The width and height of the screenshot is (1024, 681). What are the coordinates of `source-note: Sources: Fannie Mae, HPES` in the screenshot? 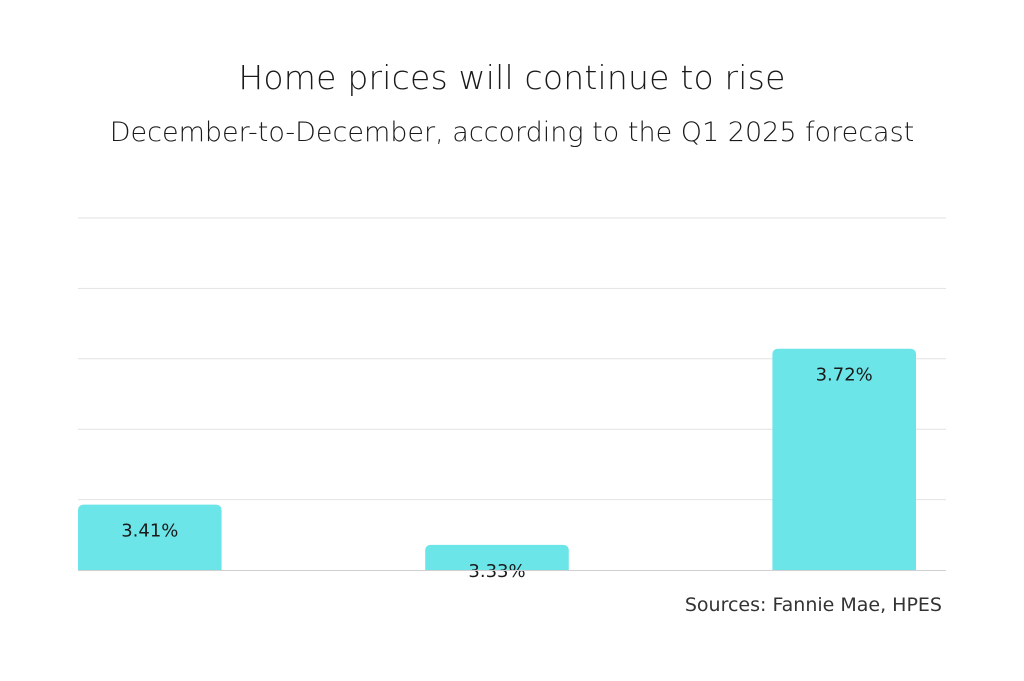 It's located at (813, 605).